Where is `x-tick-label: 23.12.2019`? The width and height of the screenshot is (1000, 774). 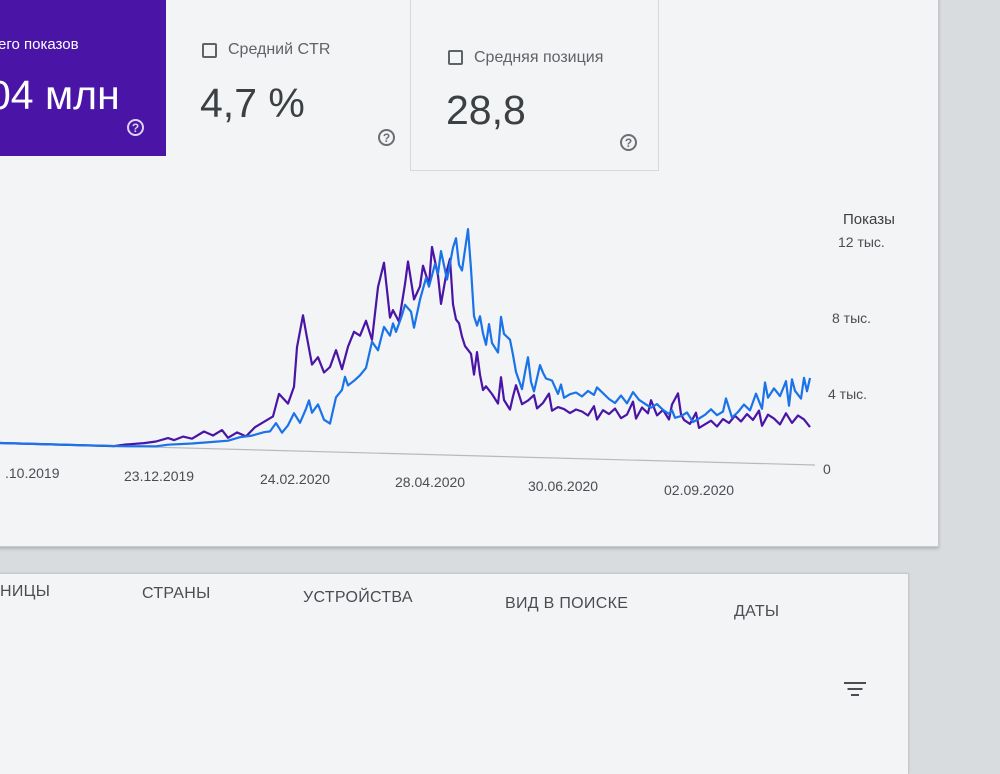
x-tick-label: 23.12.2019 is located at coordinates (159, 476).